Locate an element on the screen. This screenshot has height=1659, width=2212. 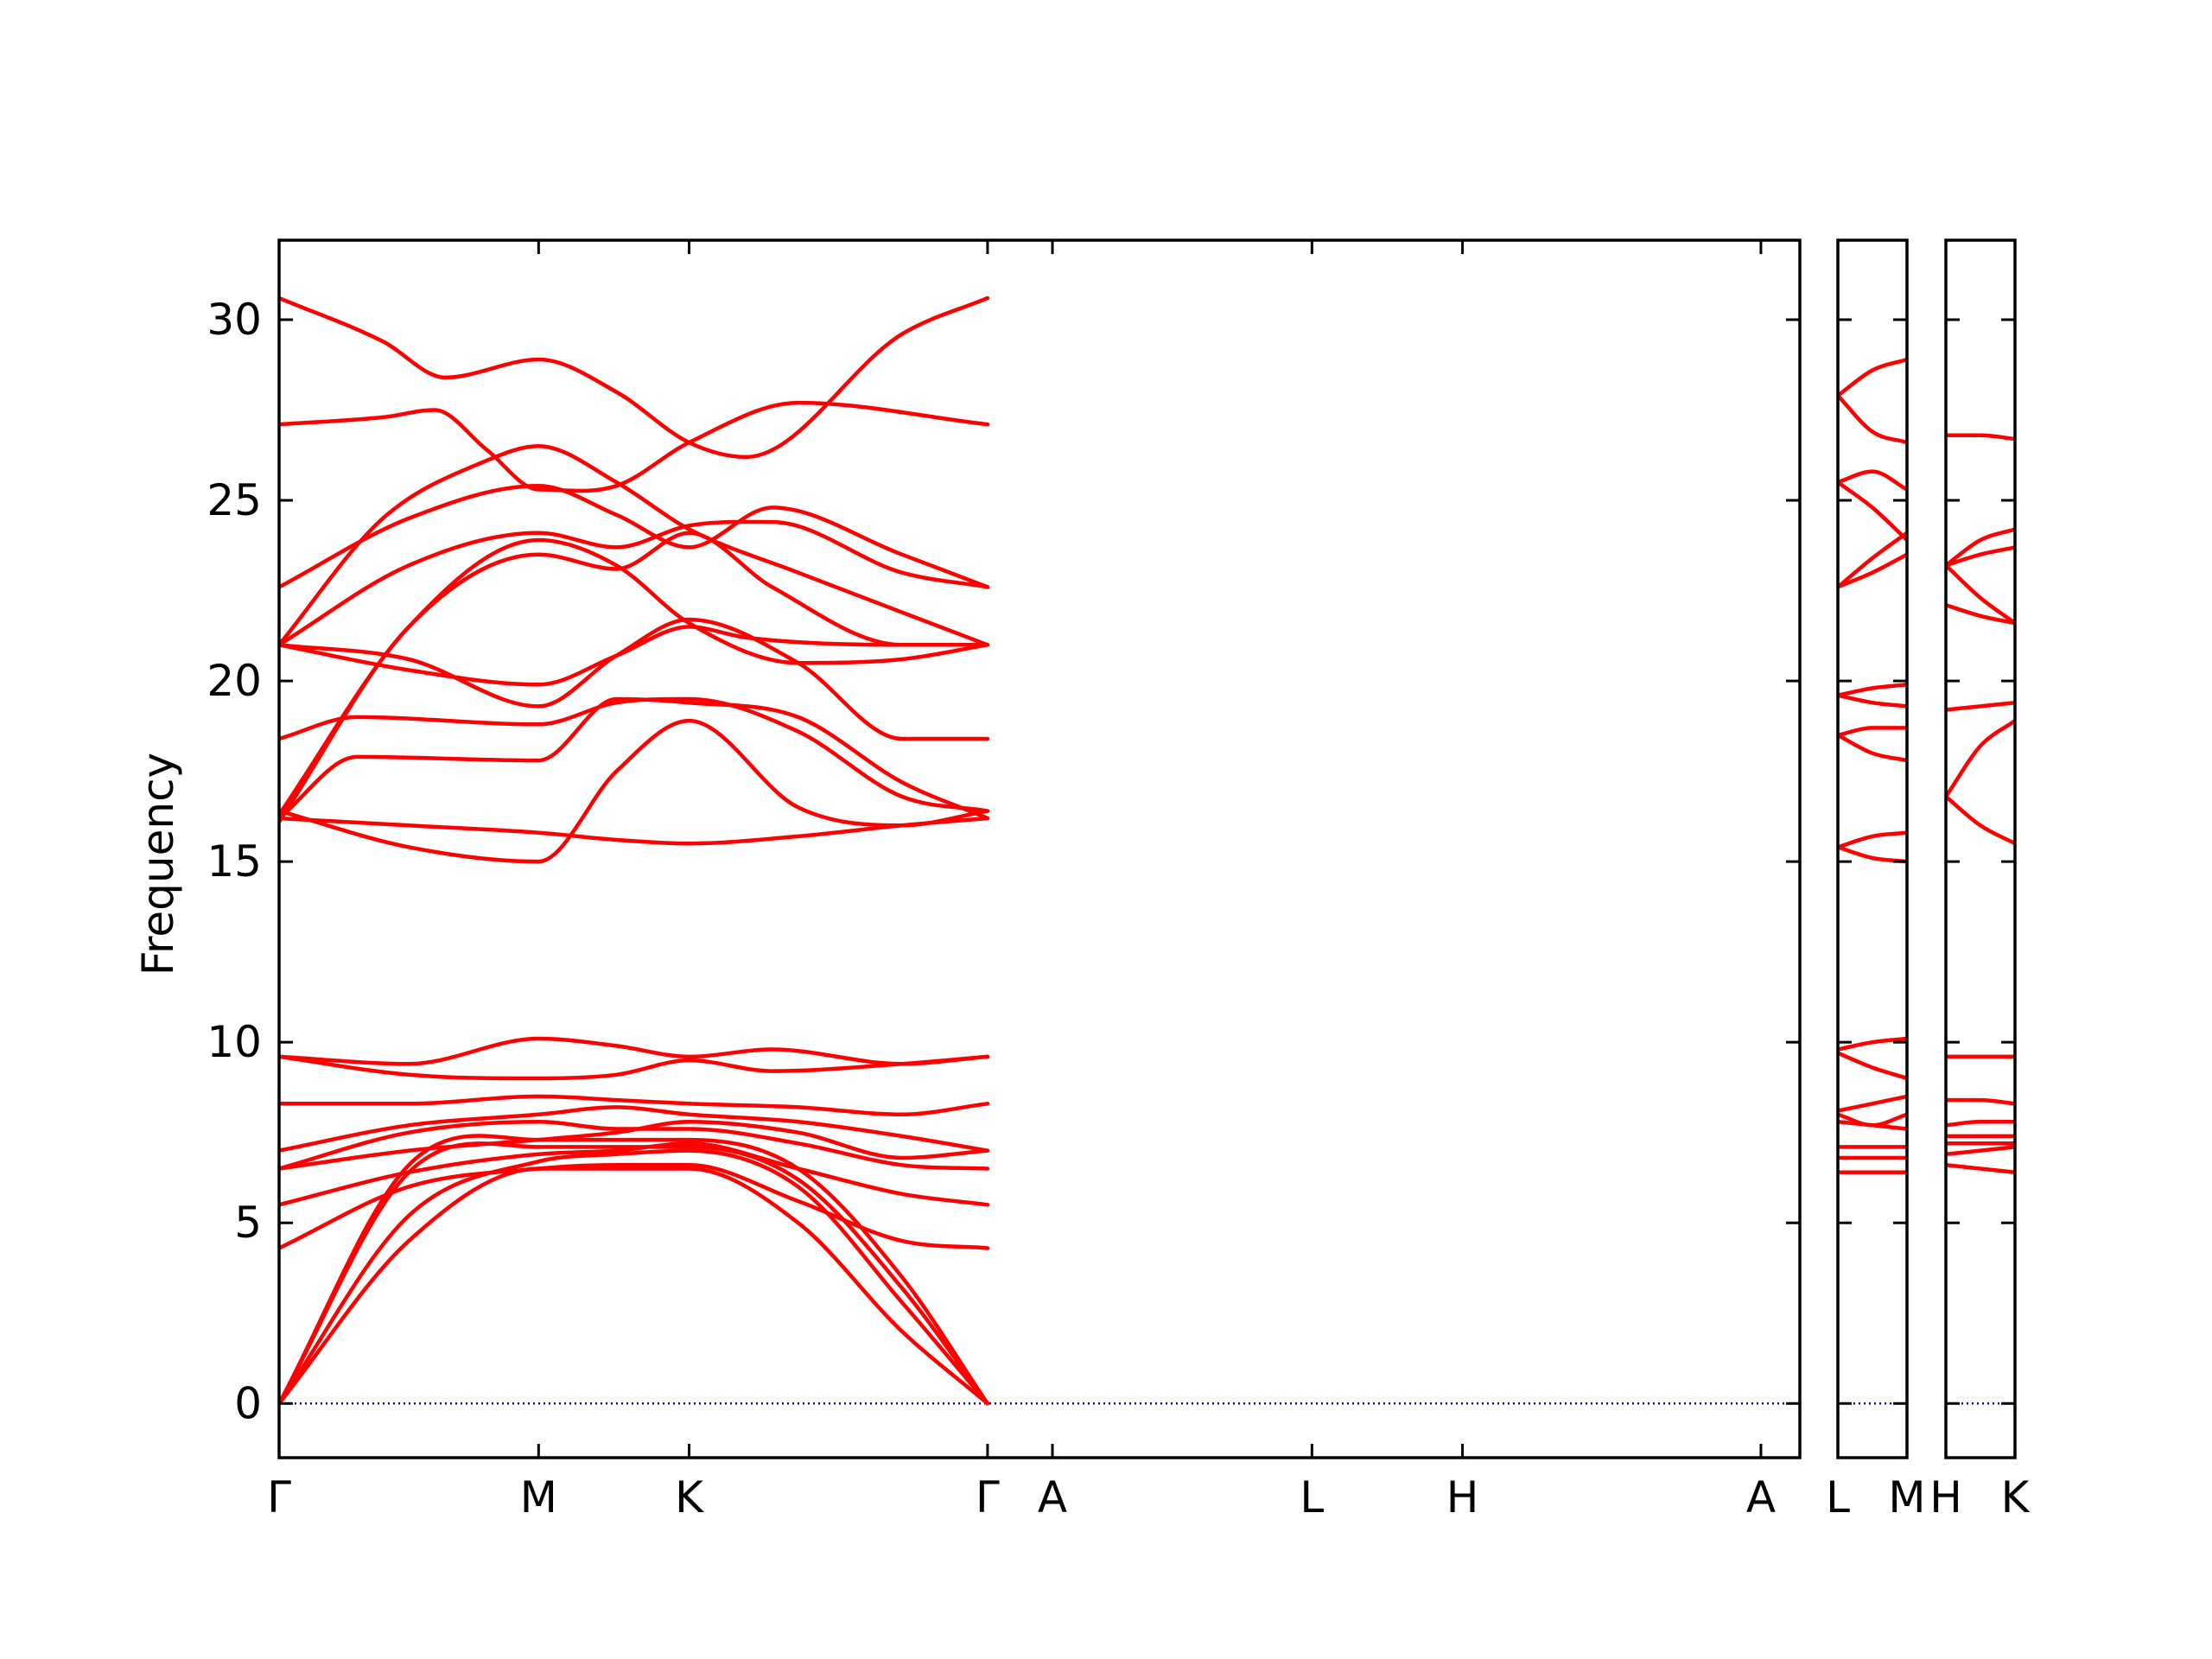
y-tick-label: 25 is located at coordinates (234, 500).